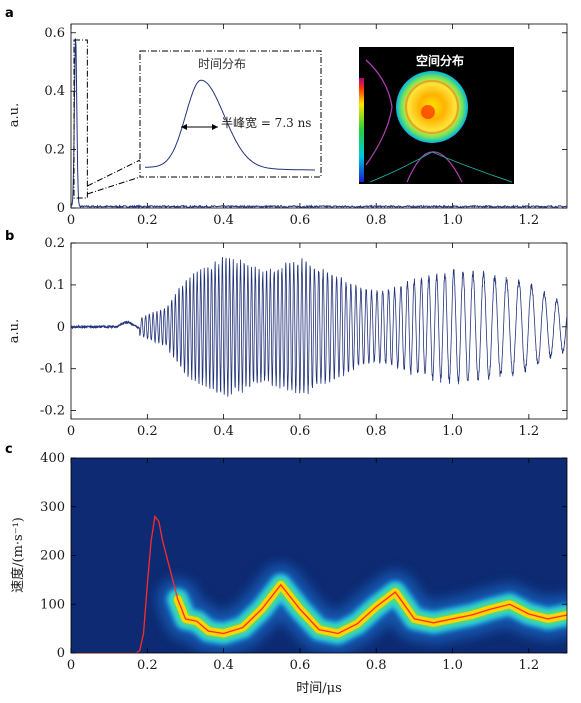  Describe the element at coordinates (80, 119) in the screenshot. I see `pulse-highlight-box` at that location.